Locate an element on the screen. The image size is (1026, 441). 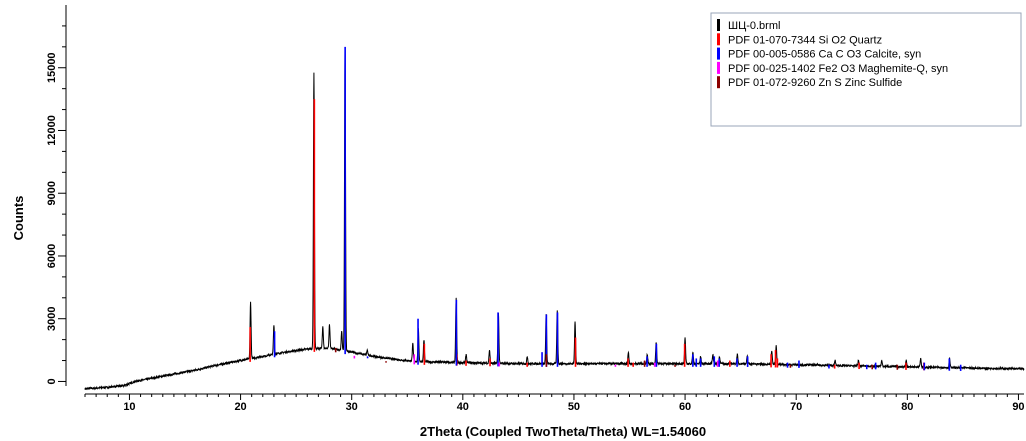
y-tick-label: 15000 is located at coordinates (52, 67).